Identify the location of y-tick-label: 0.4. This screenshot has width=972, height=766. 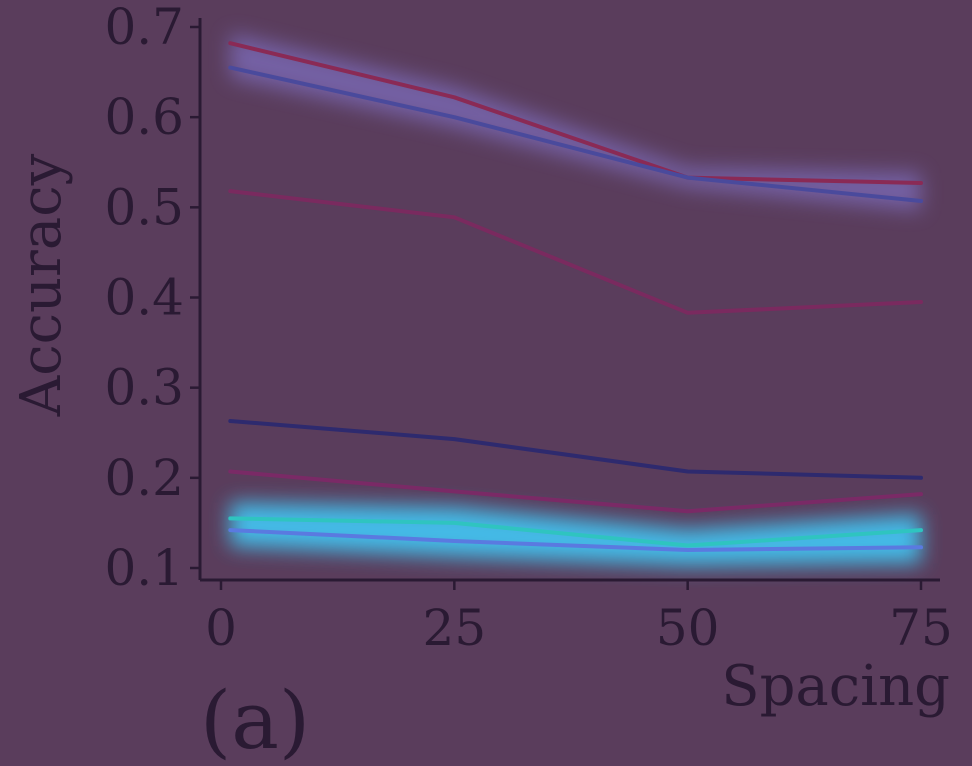
(144, 298).